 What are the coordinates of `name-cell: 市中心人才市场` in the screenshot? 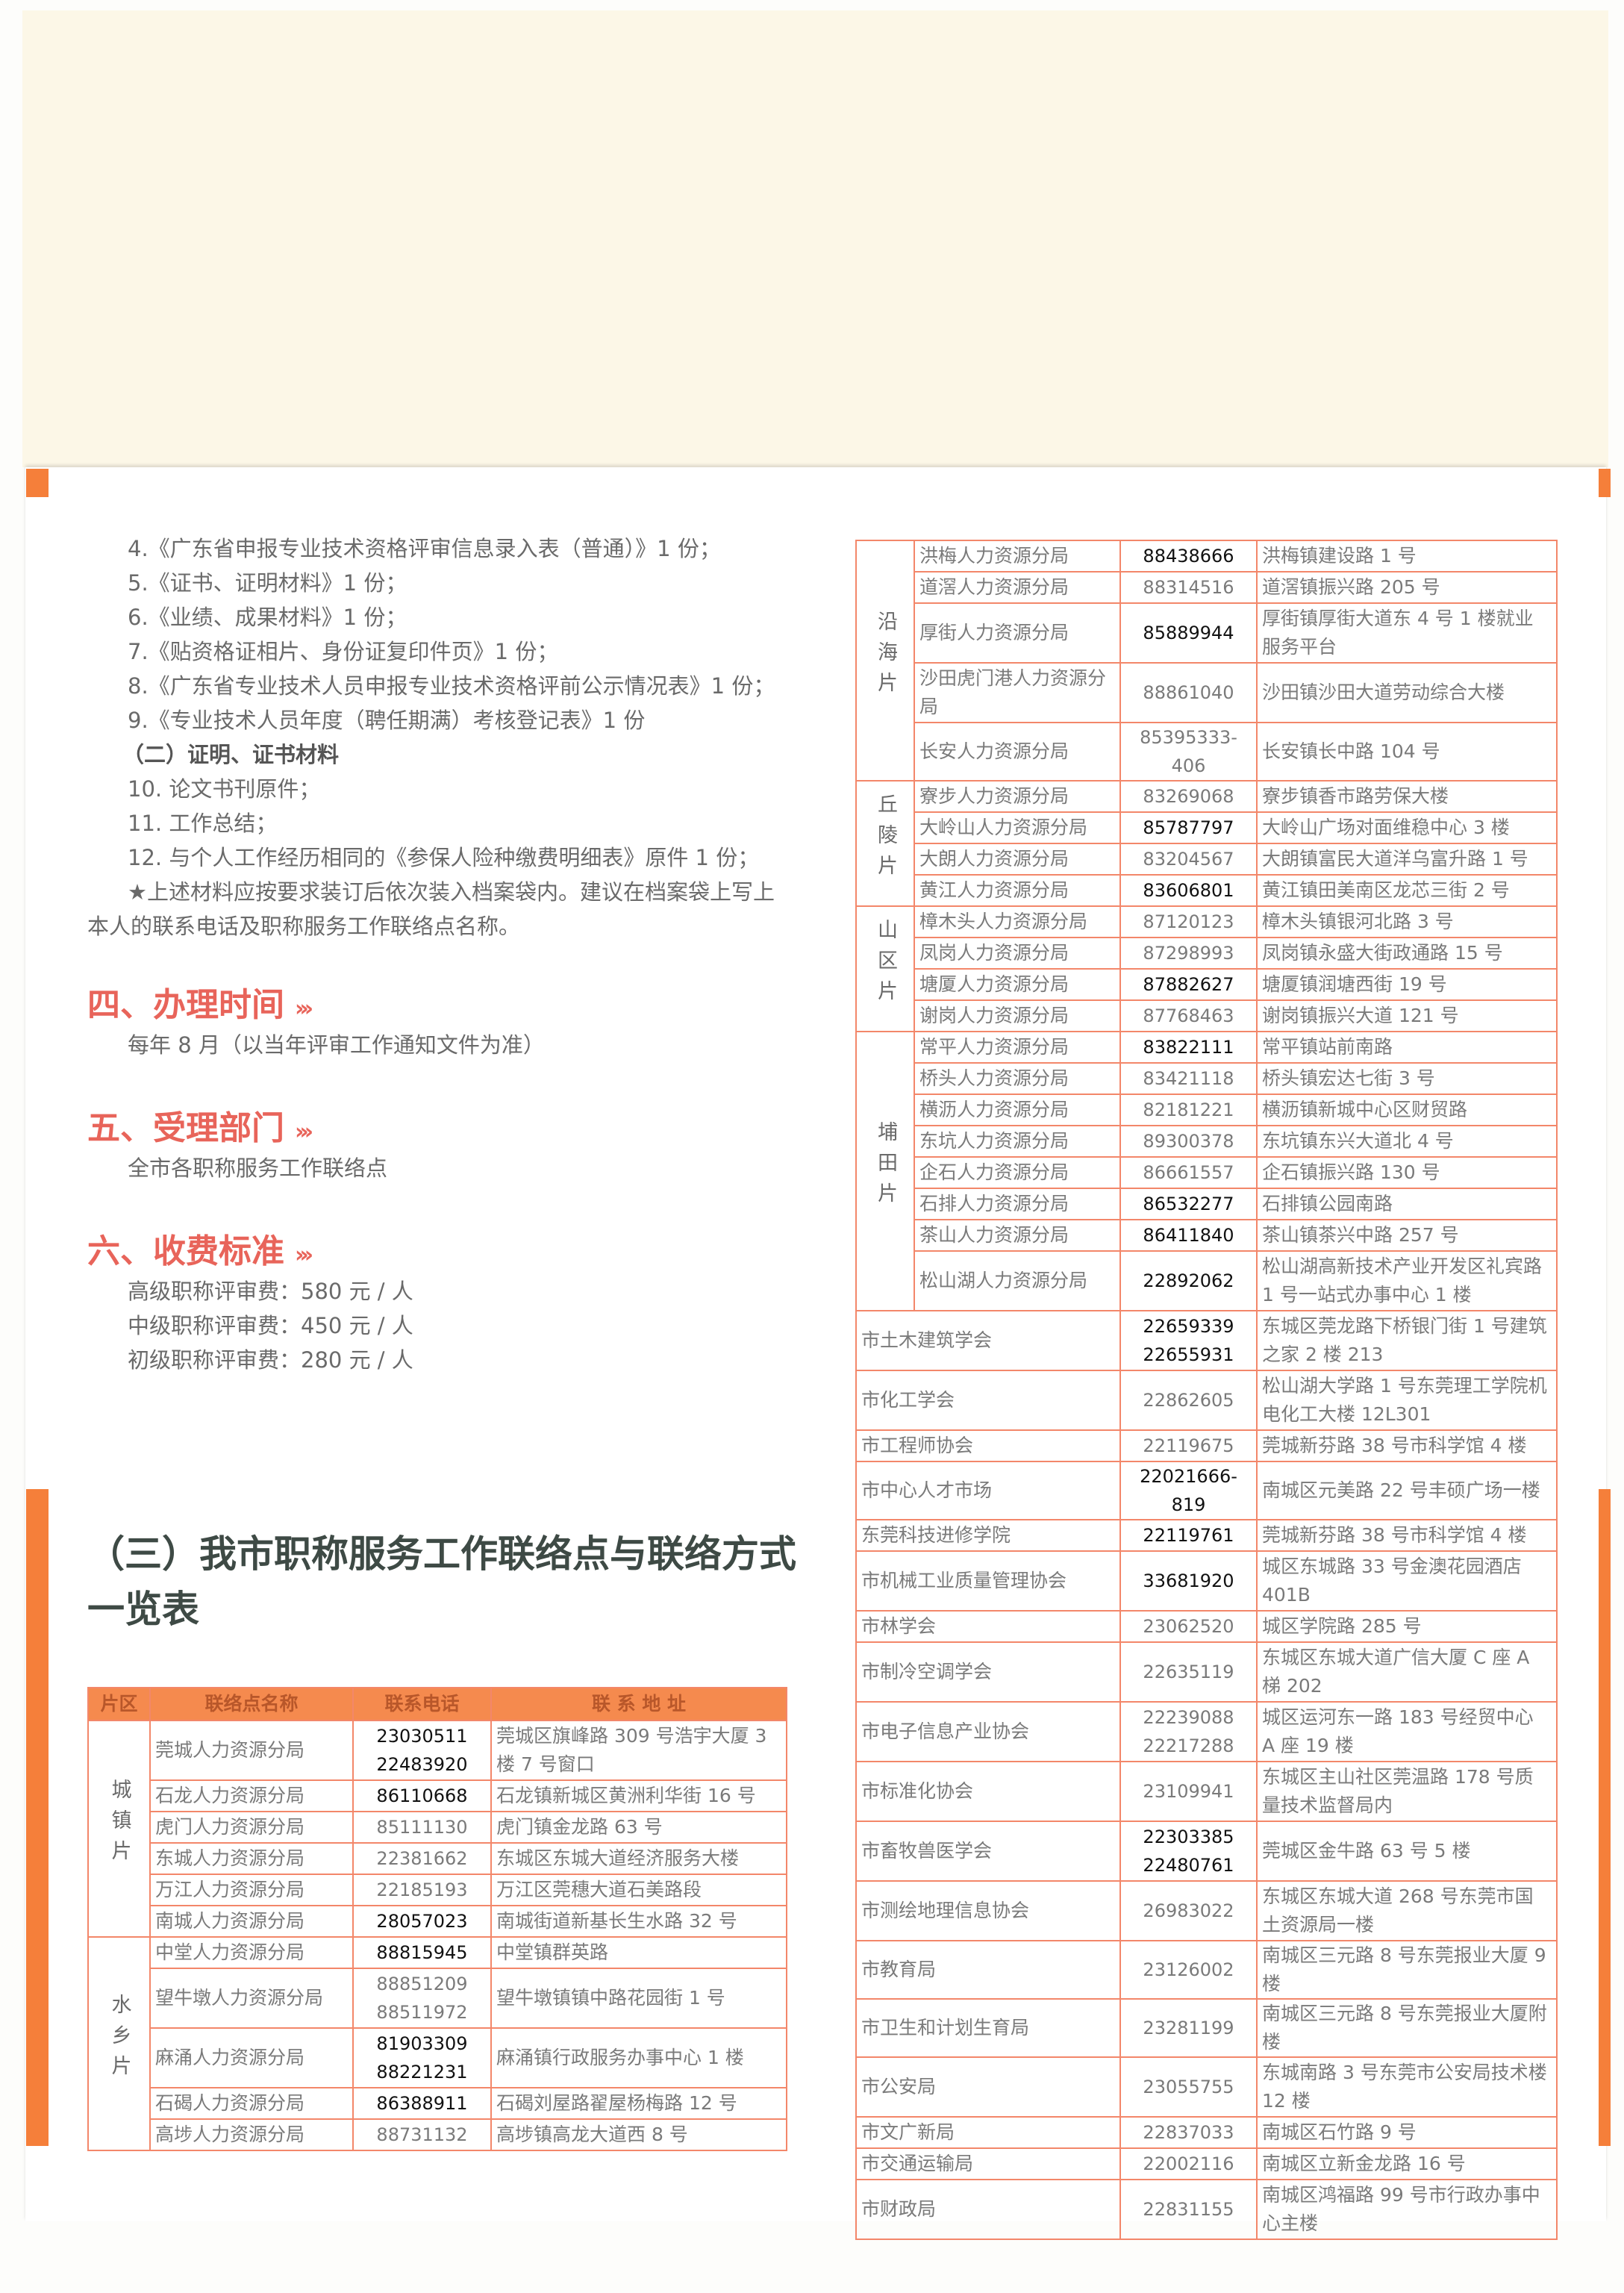 It's located at (988, 1490).